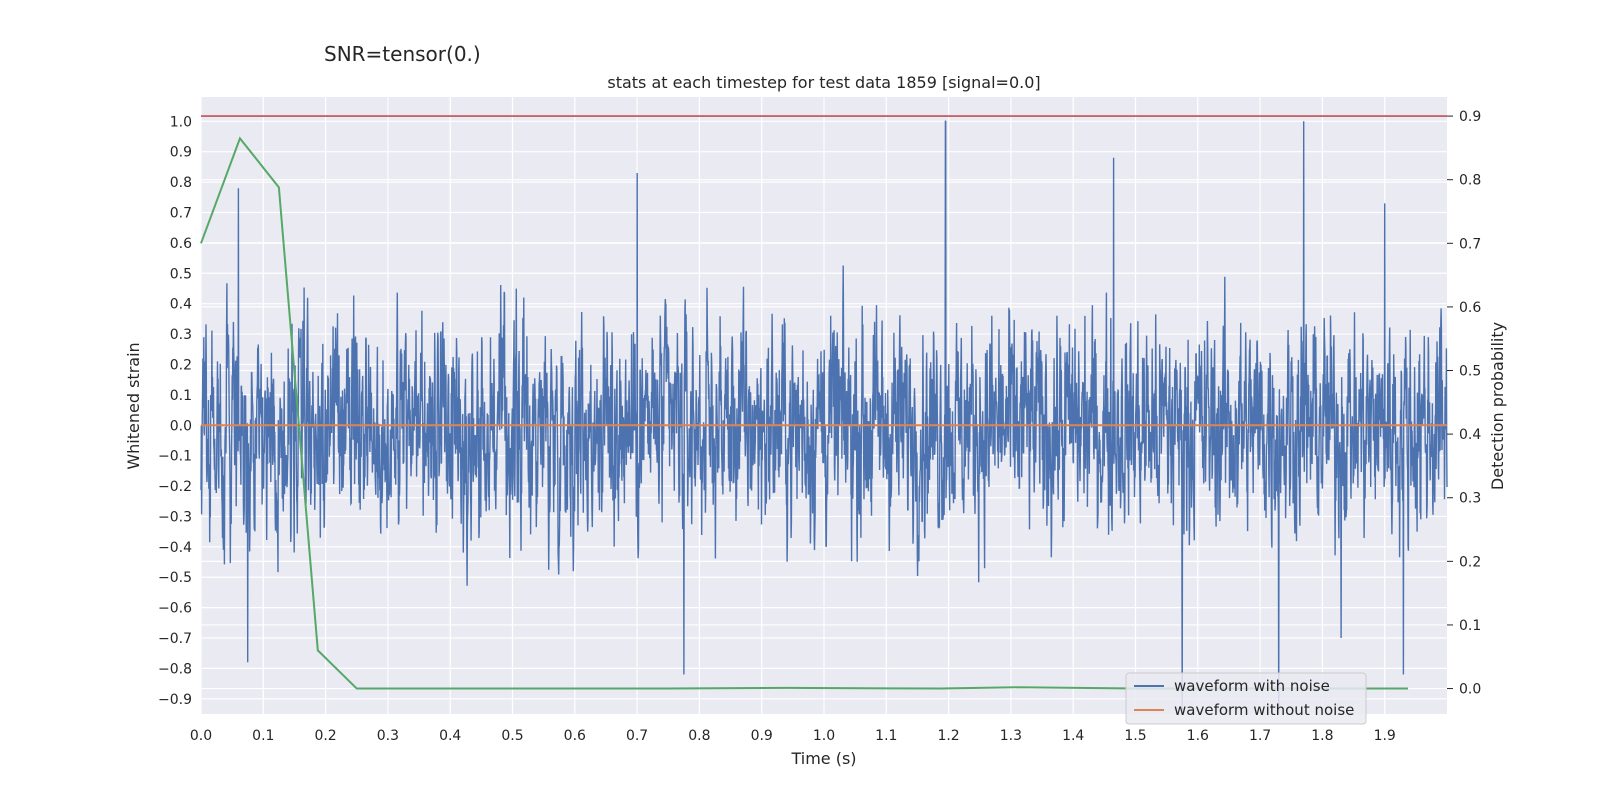 The width and height of the screenshot is (1600, 800). I want to click on x-tick-label: 0.0, so click(201, 736).